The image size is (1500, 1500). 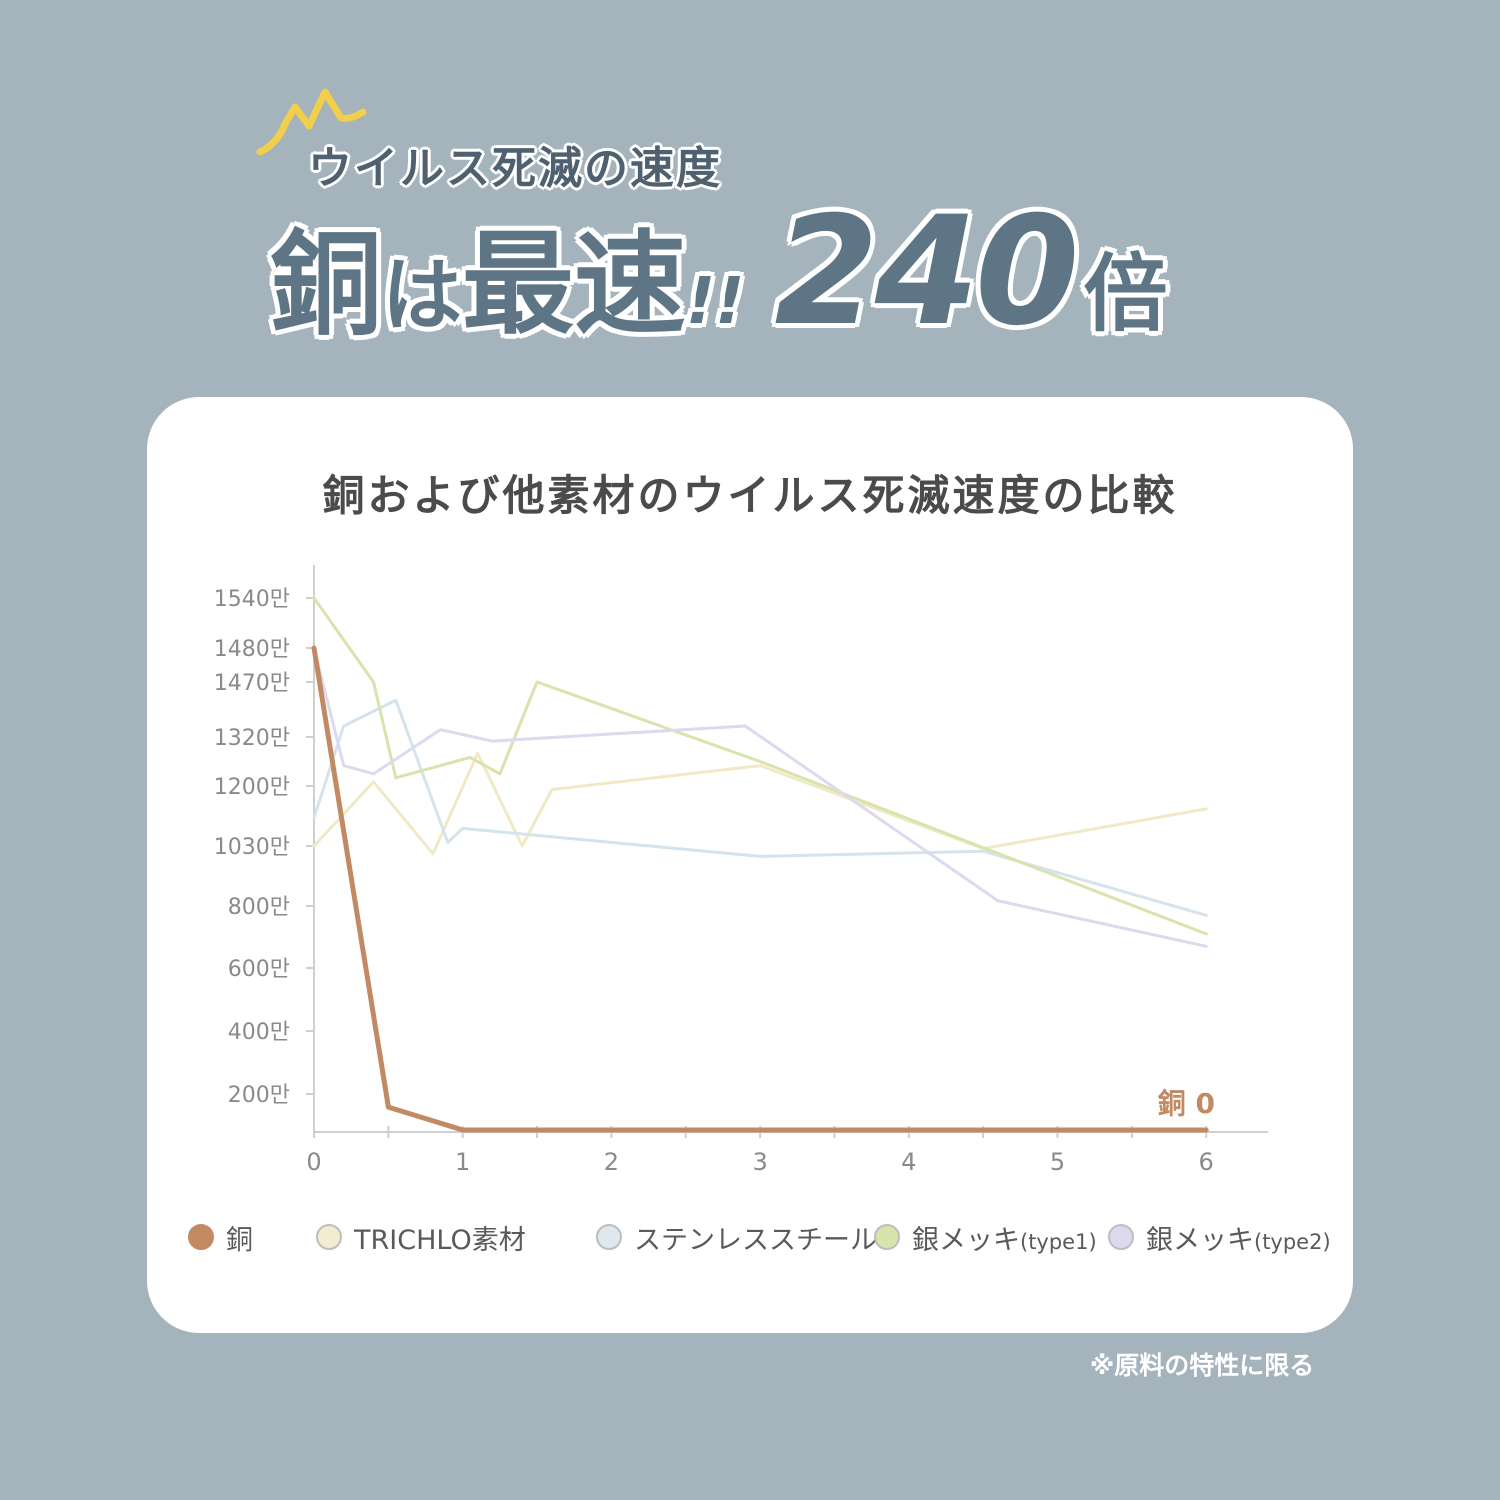 I want to click on y-tick-label: 600만, so click(x=259, y=969).